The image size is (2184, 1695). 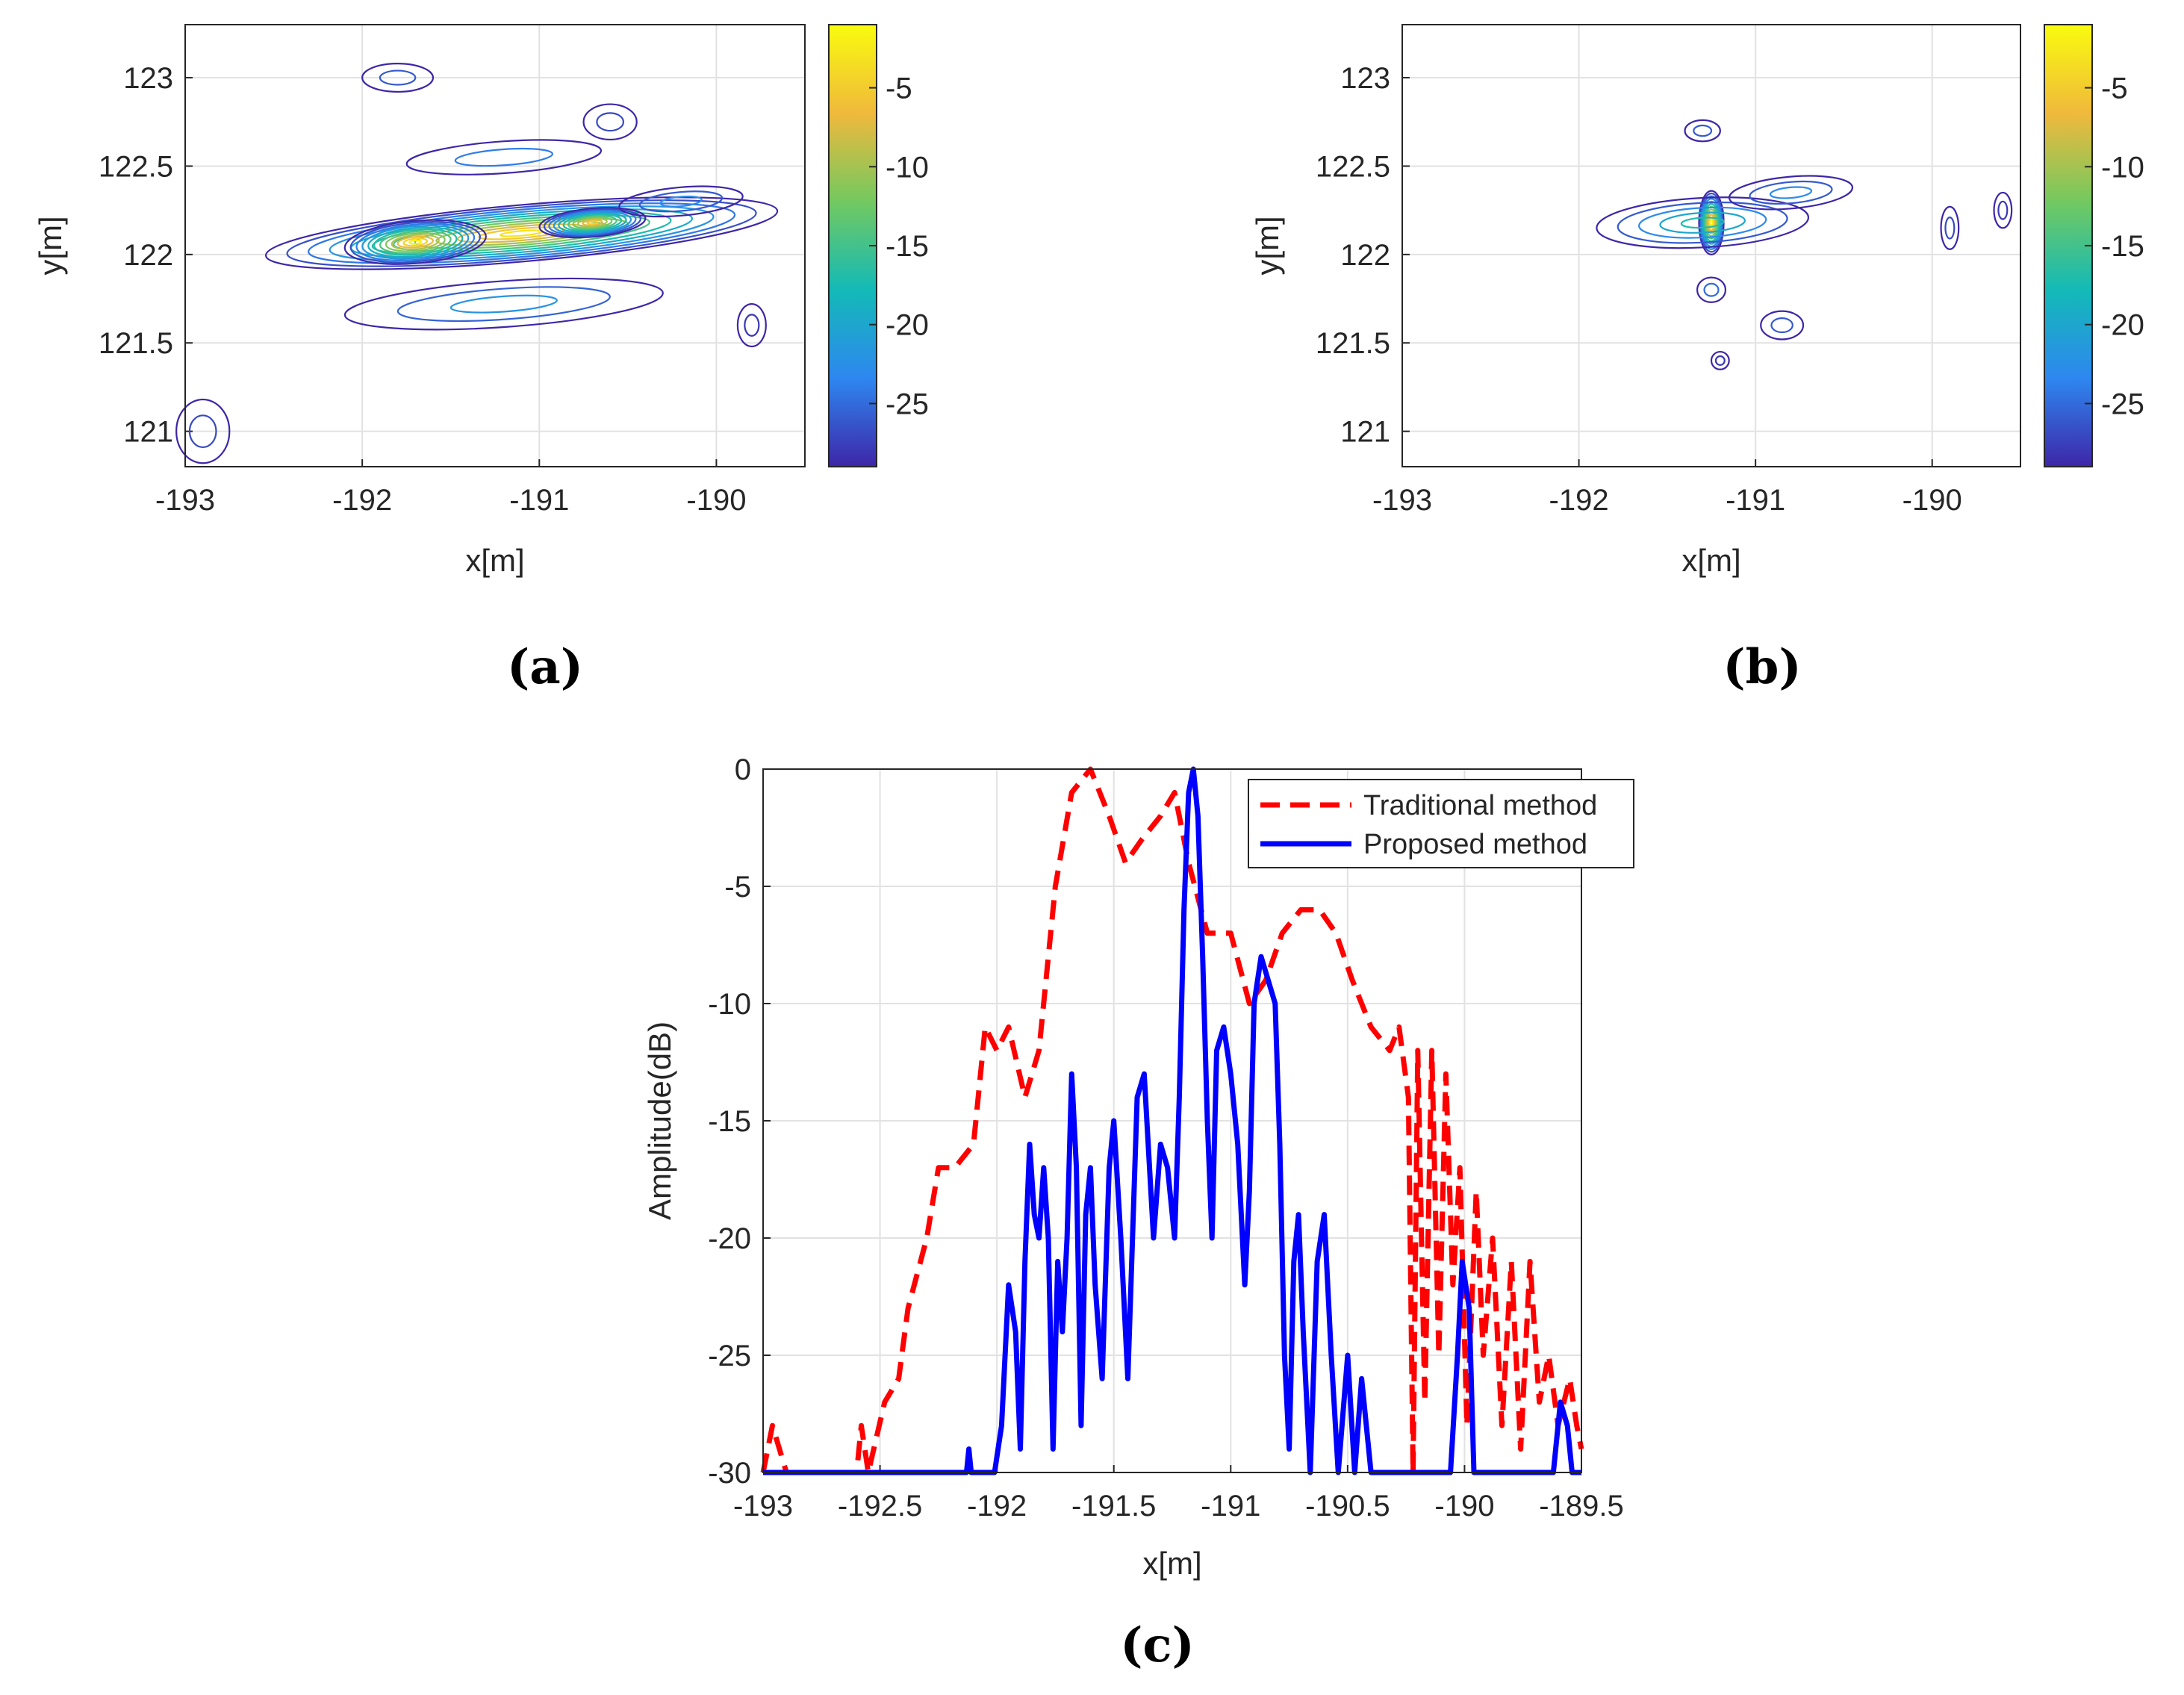 I want to click on x-tick-label: -190.5, so click(x=1347, y=1506).